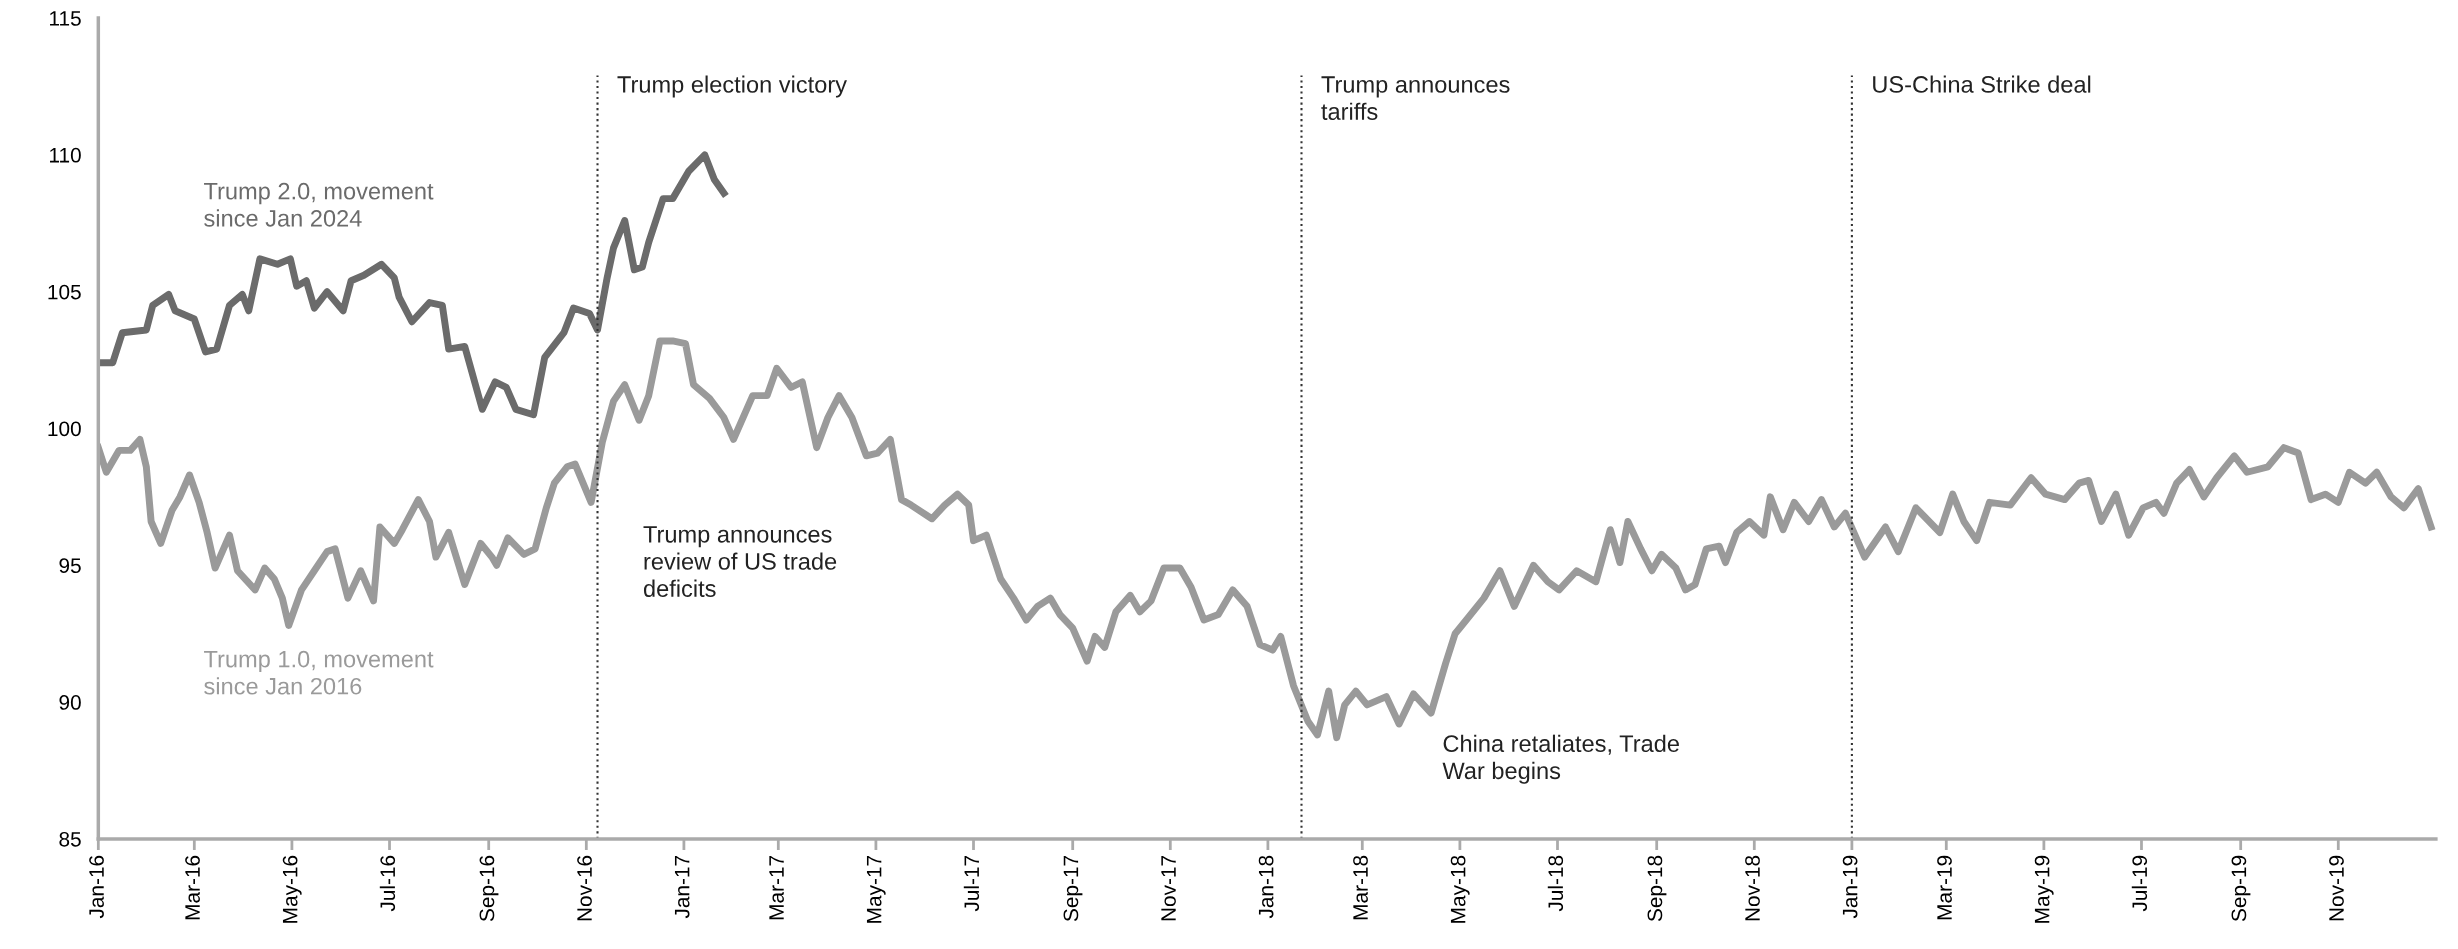  I want to click on x-tick-label: May-19, so click(2044, 889).